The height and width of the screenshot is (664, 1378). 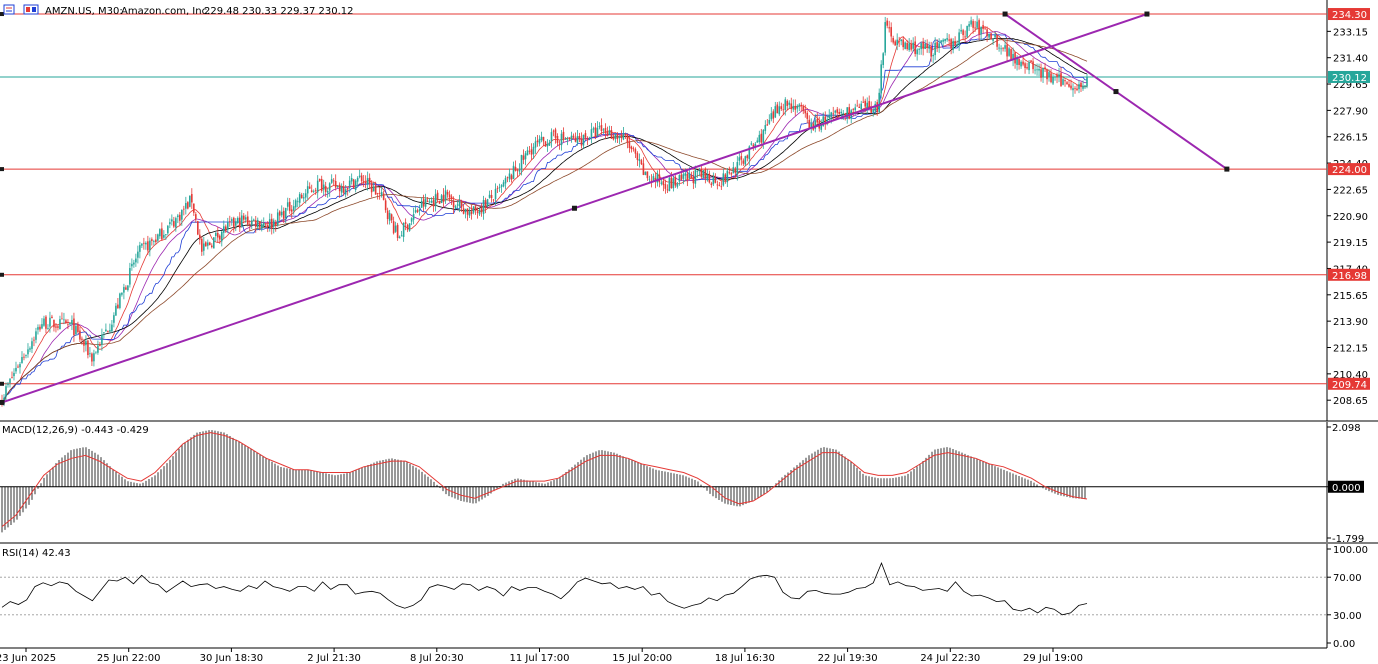 I want to click on price-tick-label: 215.65, so click(x=1350, y=296).